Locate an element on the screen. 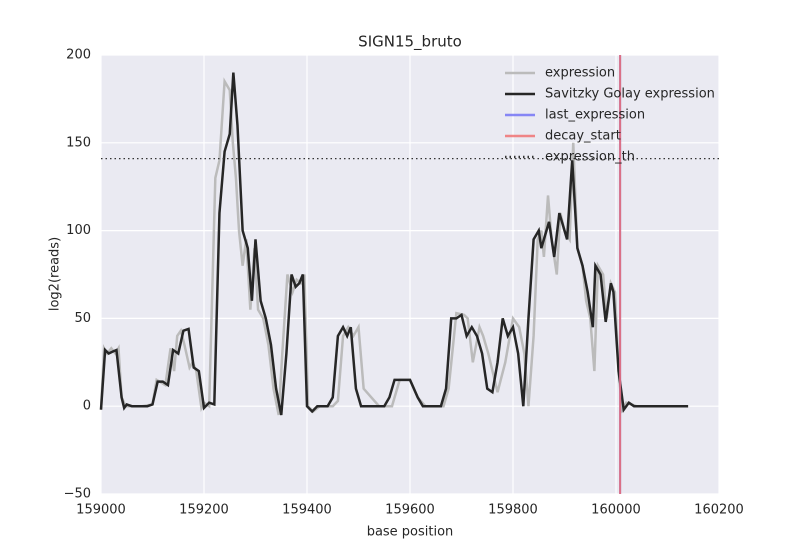 The width and height of the screenshot is (800, 550). y-axis-label: log2(reads) is located at coordinates (55, 274).